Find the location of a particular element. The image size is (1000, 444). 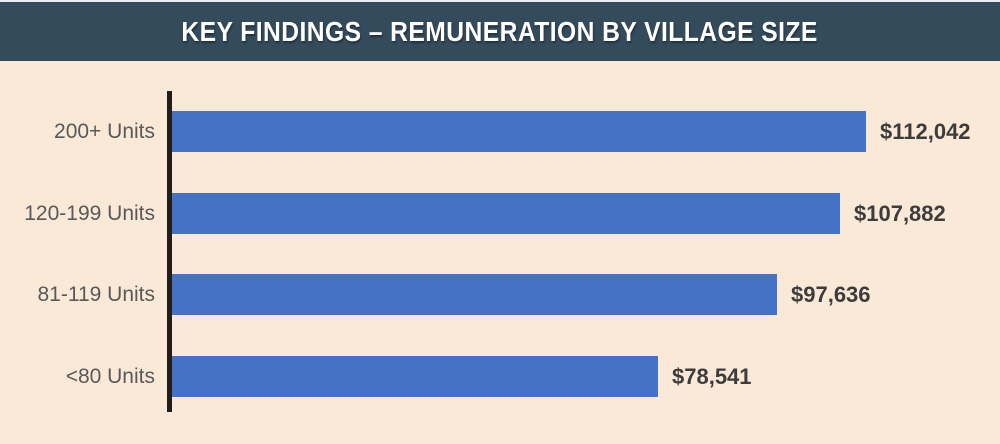

bar-row: <80 Units $78,541 is located at coordinates (500, 376).